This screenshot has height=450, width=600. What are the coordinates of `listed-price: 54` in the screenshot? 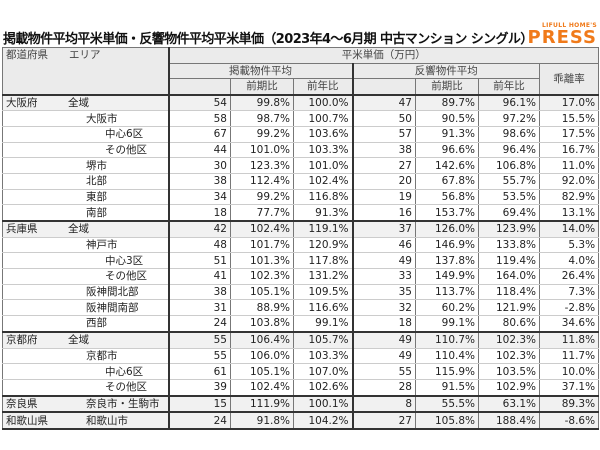 It's located at (199, 102).